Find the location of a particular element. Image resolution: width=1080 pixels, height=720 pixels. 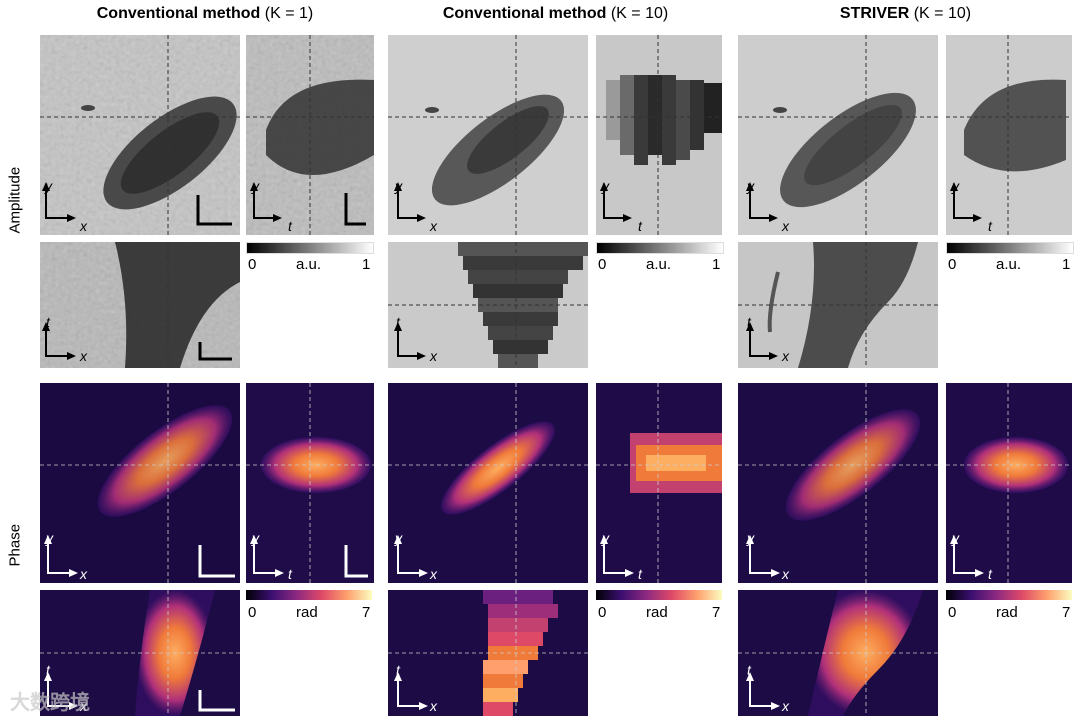

amp-colorbar-3-unit: a.u. is located at coordinates (1009, 264).